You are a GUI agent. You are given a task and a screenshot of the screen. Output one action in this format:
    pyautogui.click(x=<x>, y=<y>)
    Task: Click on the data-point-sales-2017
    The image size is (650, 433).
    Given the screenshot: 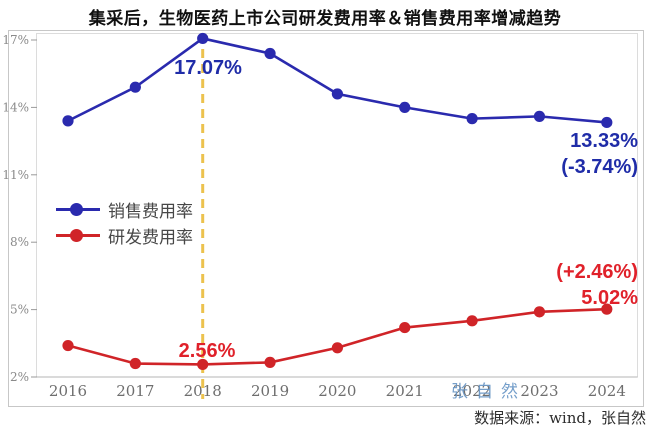 What is the action you would take?
    pyautogui.click(x=135, y=87)
    